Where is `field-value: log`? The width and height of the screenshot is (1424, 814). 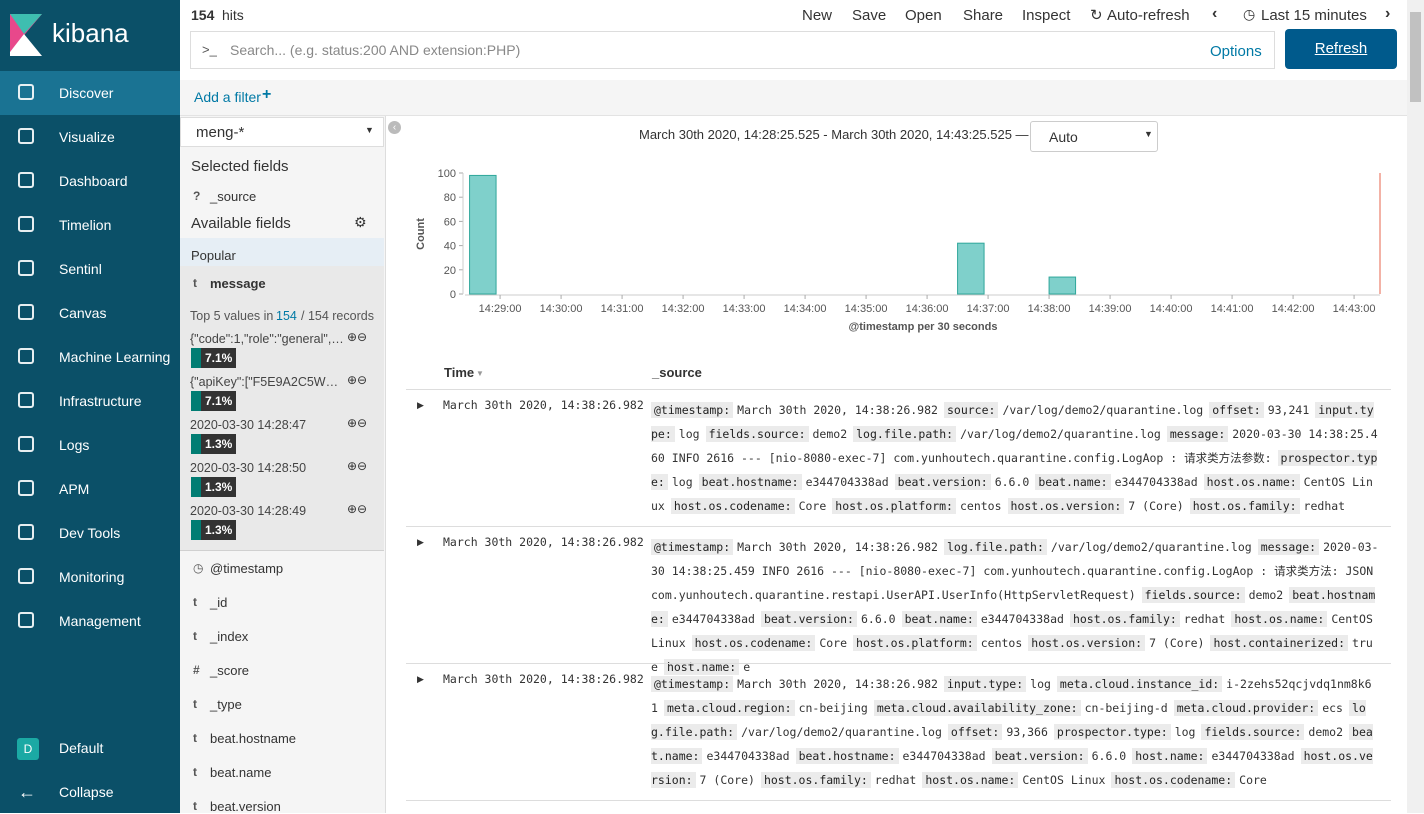
field-value: log is located at coordinates (1040, 684).